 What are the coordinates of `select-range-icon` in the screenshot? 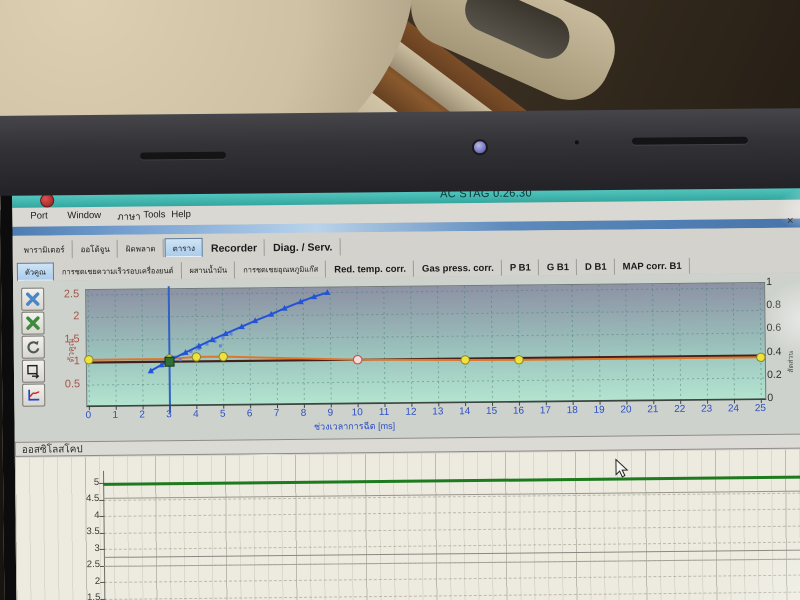 It's located at (33, 371).